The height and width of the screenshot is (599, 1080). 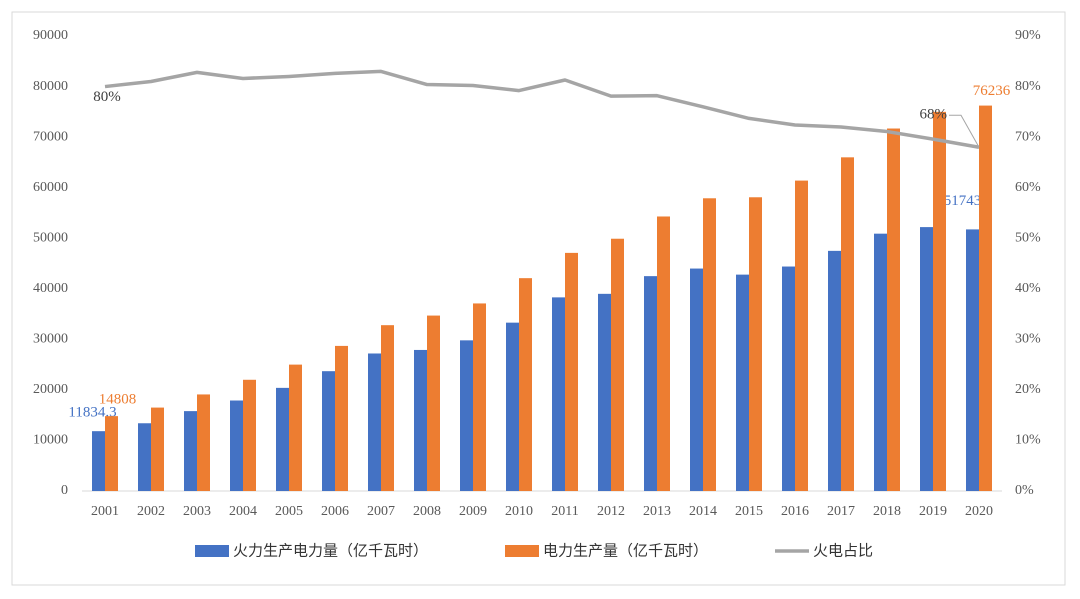 I want to click on y-tick-label: 10000, so click(x=50, y=440).